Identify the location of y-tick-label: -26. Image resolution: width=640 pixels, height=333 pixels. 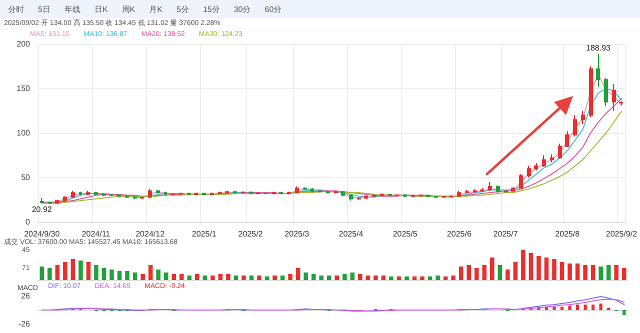
(24, 324).